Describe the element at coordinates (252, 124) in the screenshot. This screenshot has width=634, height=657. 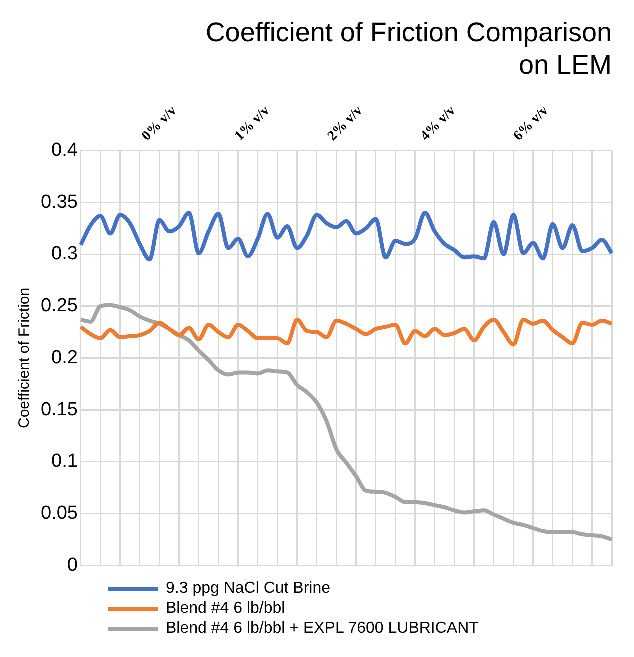
I see `text: 1% v/v` at that location.